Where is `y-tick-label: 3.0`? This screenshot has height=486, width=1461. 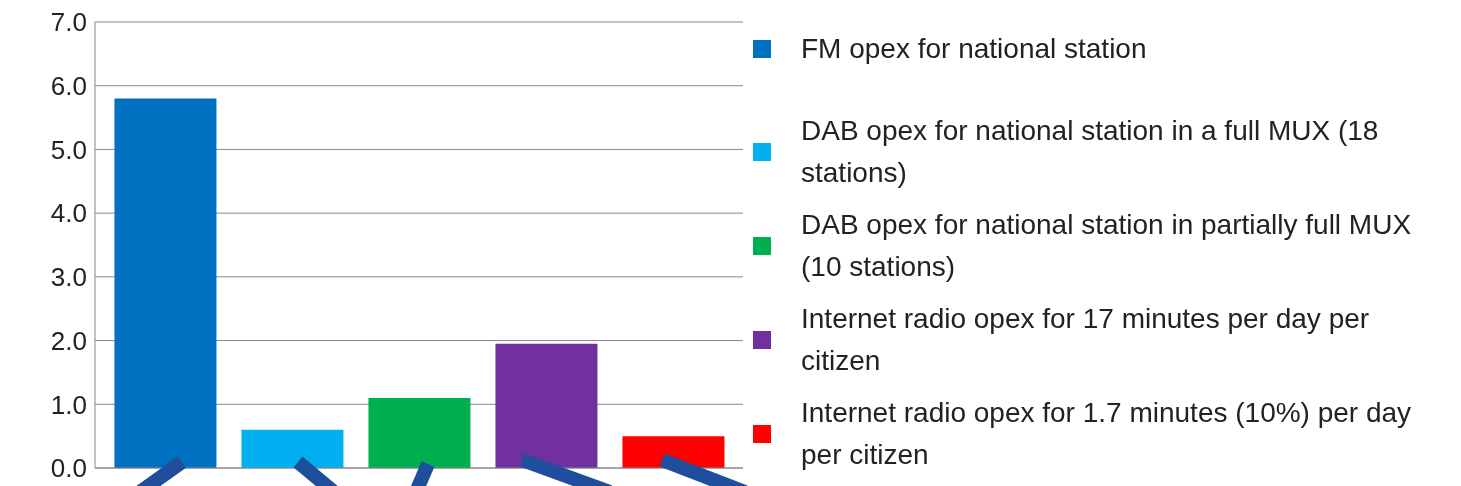 y-tick-label: 3.0 is located at coordinates (68, 277).